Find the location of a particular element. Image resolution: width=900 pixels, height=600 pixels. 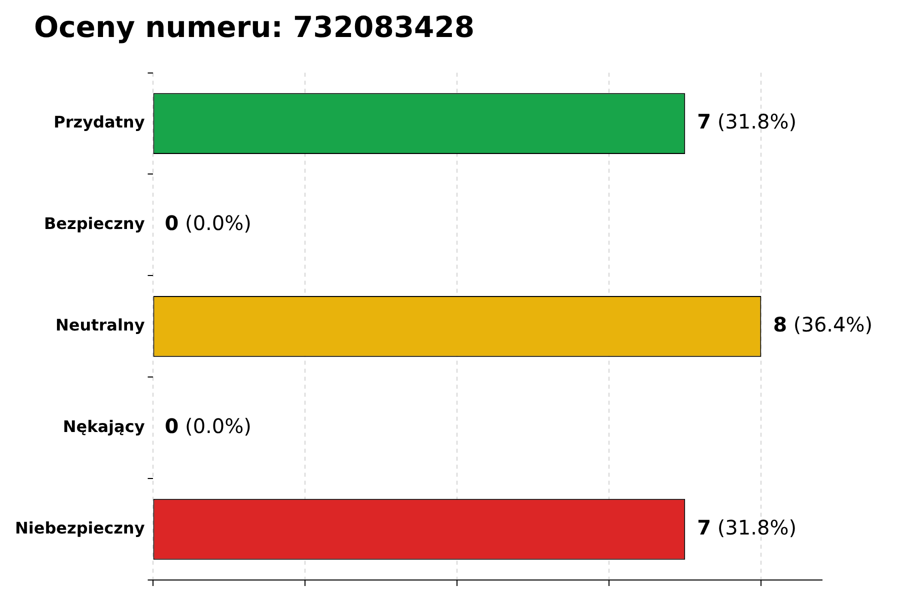

y-tick-label: Niebezpieczny is located at coordinates (80, 528).